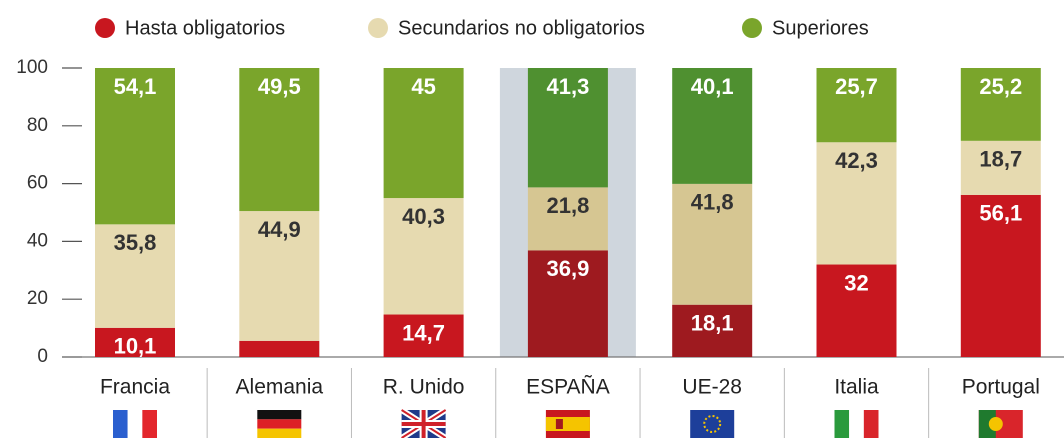 The height and width of the screenshot is (438, 1064). Describe the element at coordinates (135, 387) in the screenshot. I see `x-tick-label: Francia` at that location.